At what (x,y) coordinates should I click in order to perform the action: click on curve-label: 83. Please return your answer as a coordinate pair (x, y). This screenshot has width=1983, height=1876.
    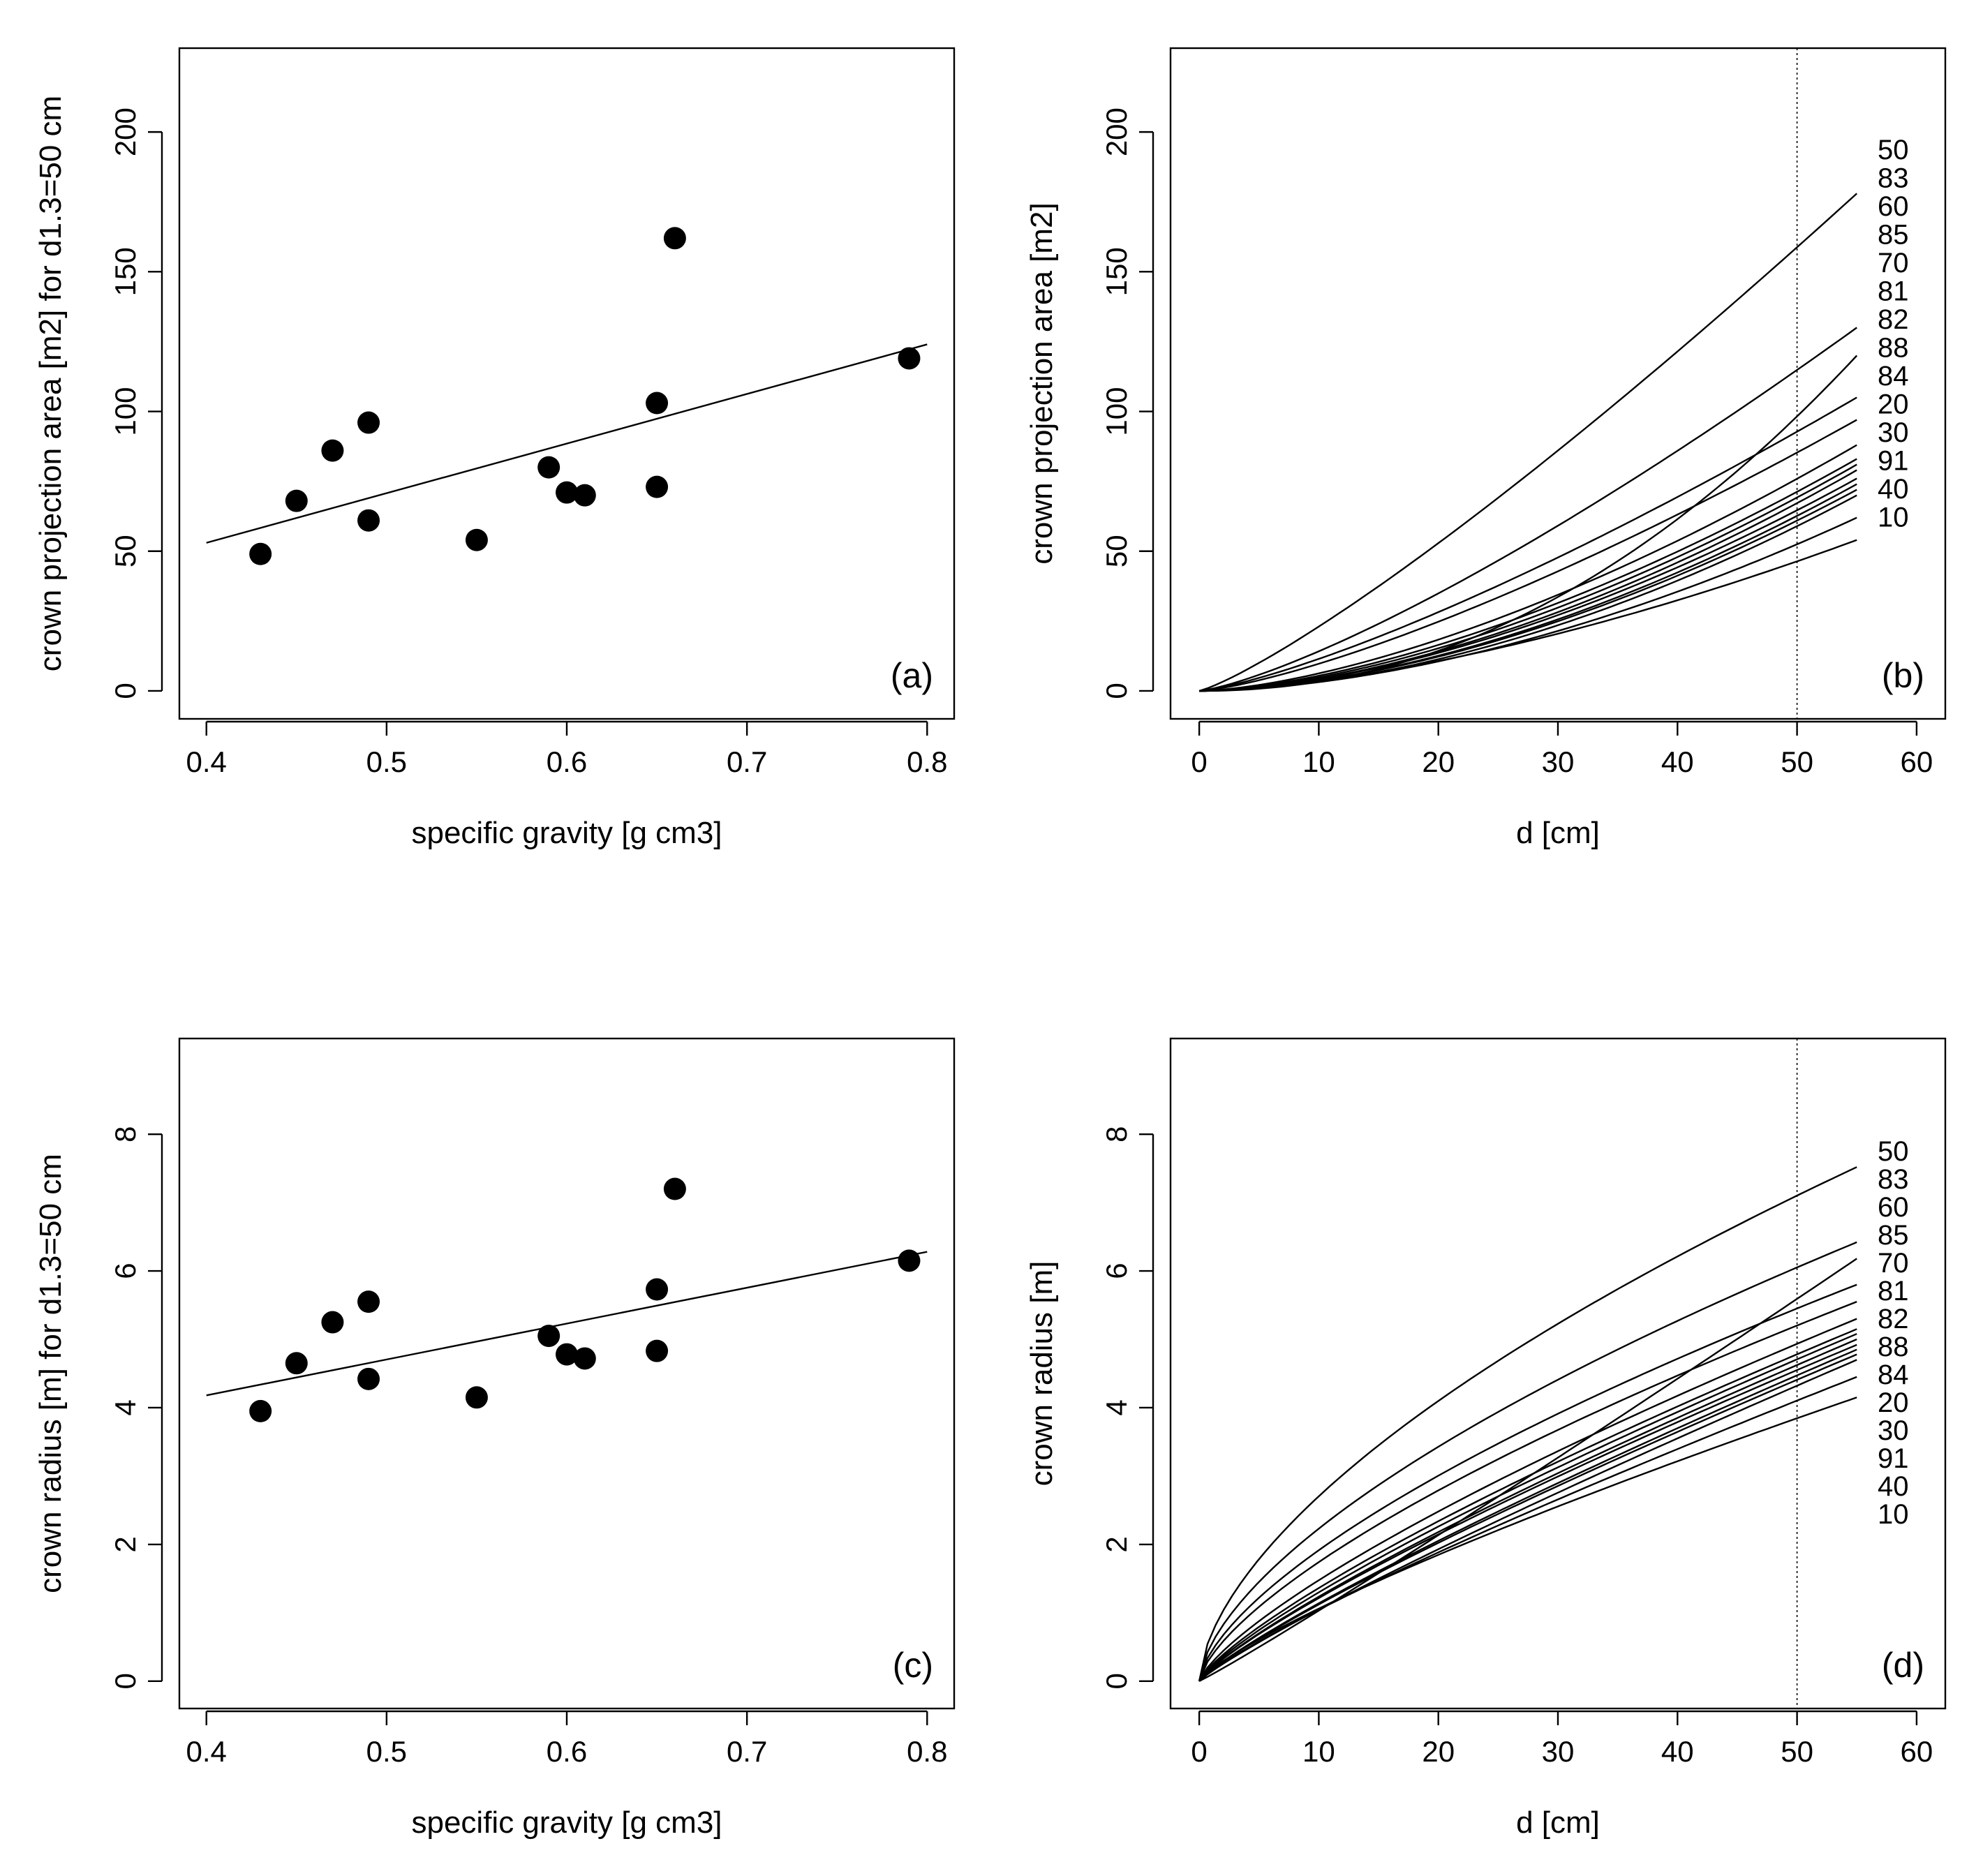
    Looking at the image, I should click on (1894, 178).